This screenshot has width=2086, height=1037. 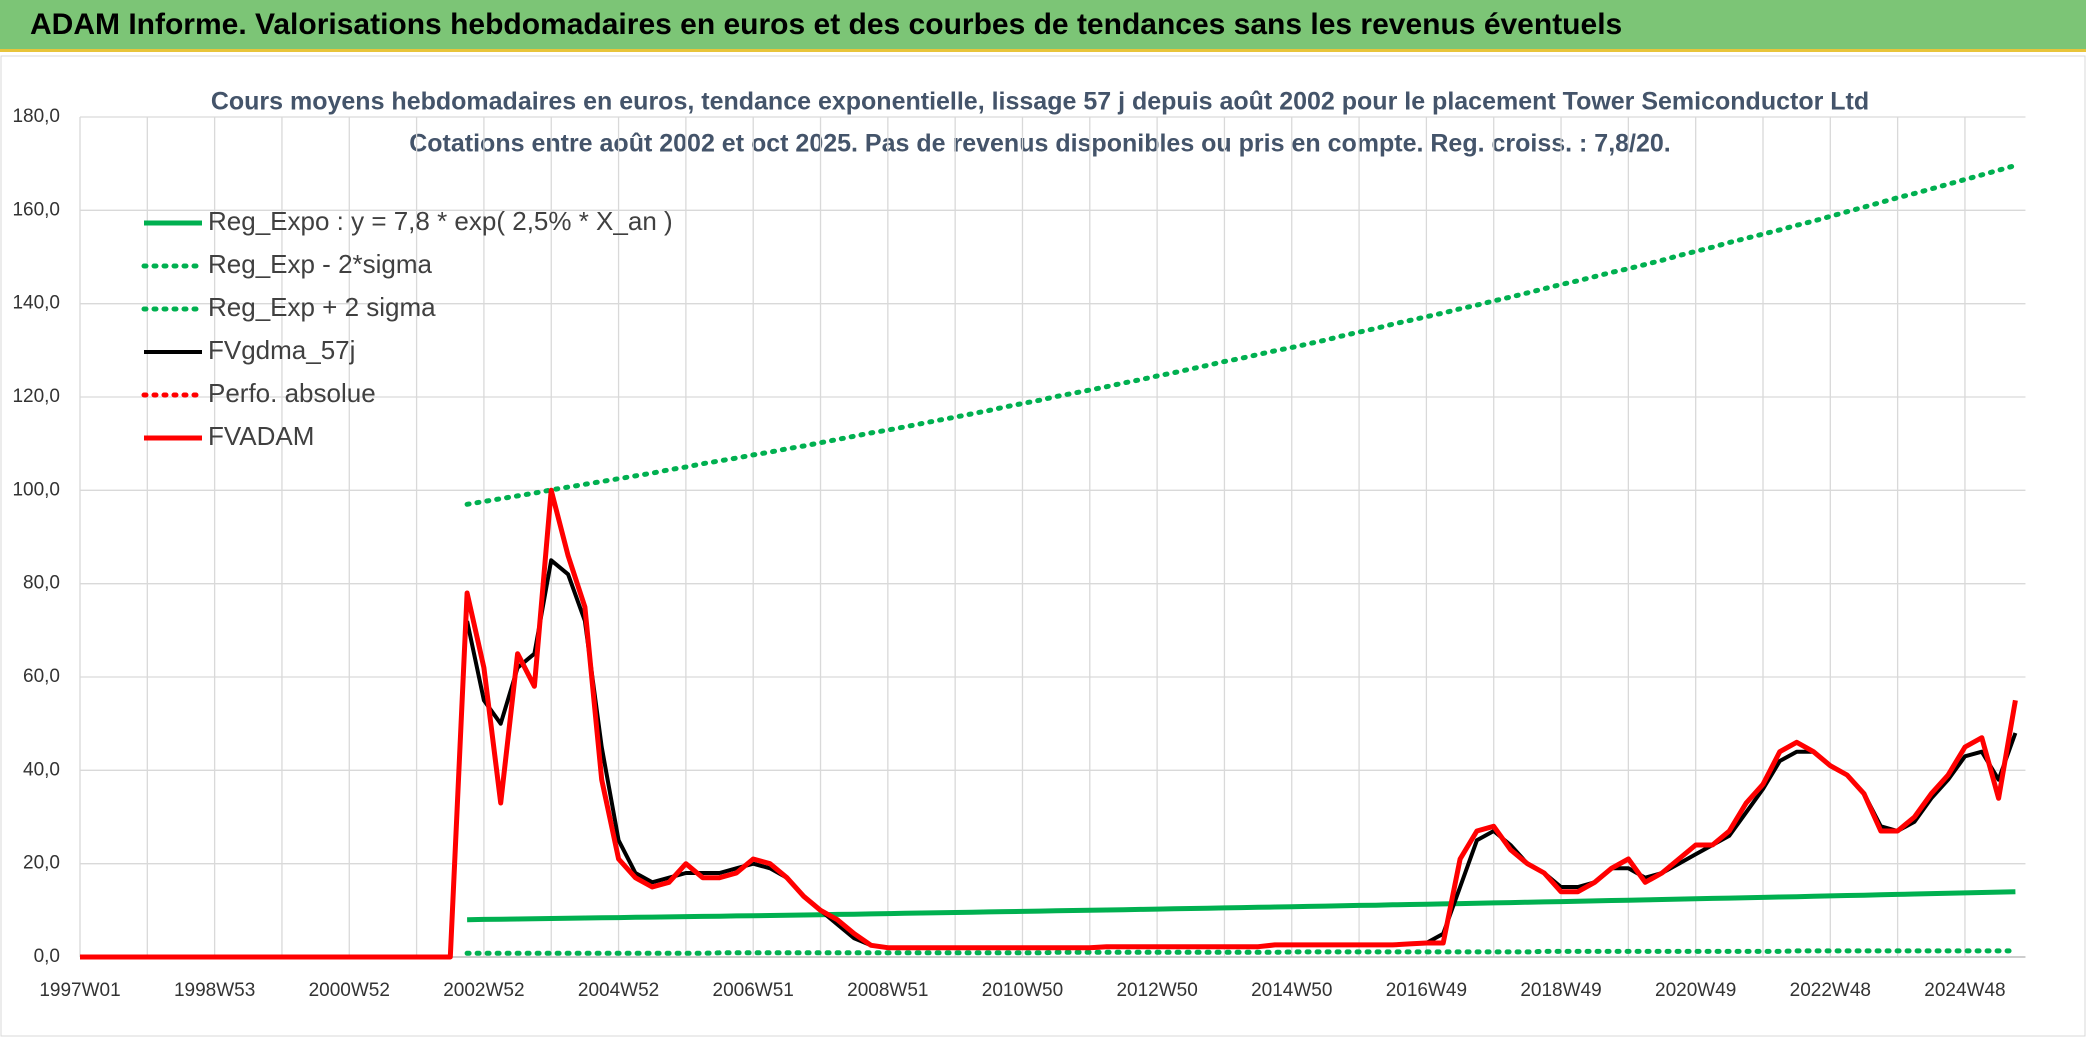 What do you see at coordinates (1022, 990) in the screenshot?
I see `x-tick-label: 2010W50` at bounding box center [1022, 990].